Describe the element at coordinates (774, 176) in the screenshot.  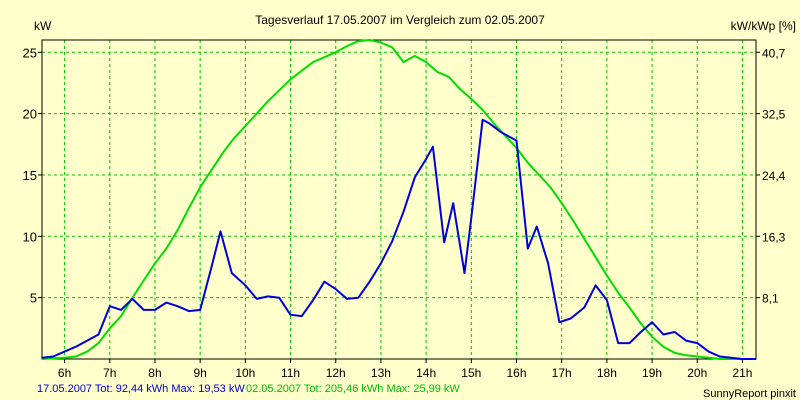
I see `y2-tick-label: 24,4` at that location.